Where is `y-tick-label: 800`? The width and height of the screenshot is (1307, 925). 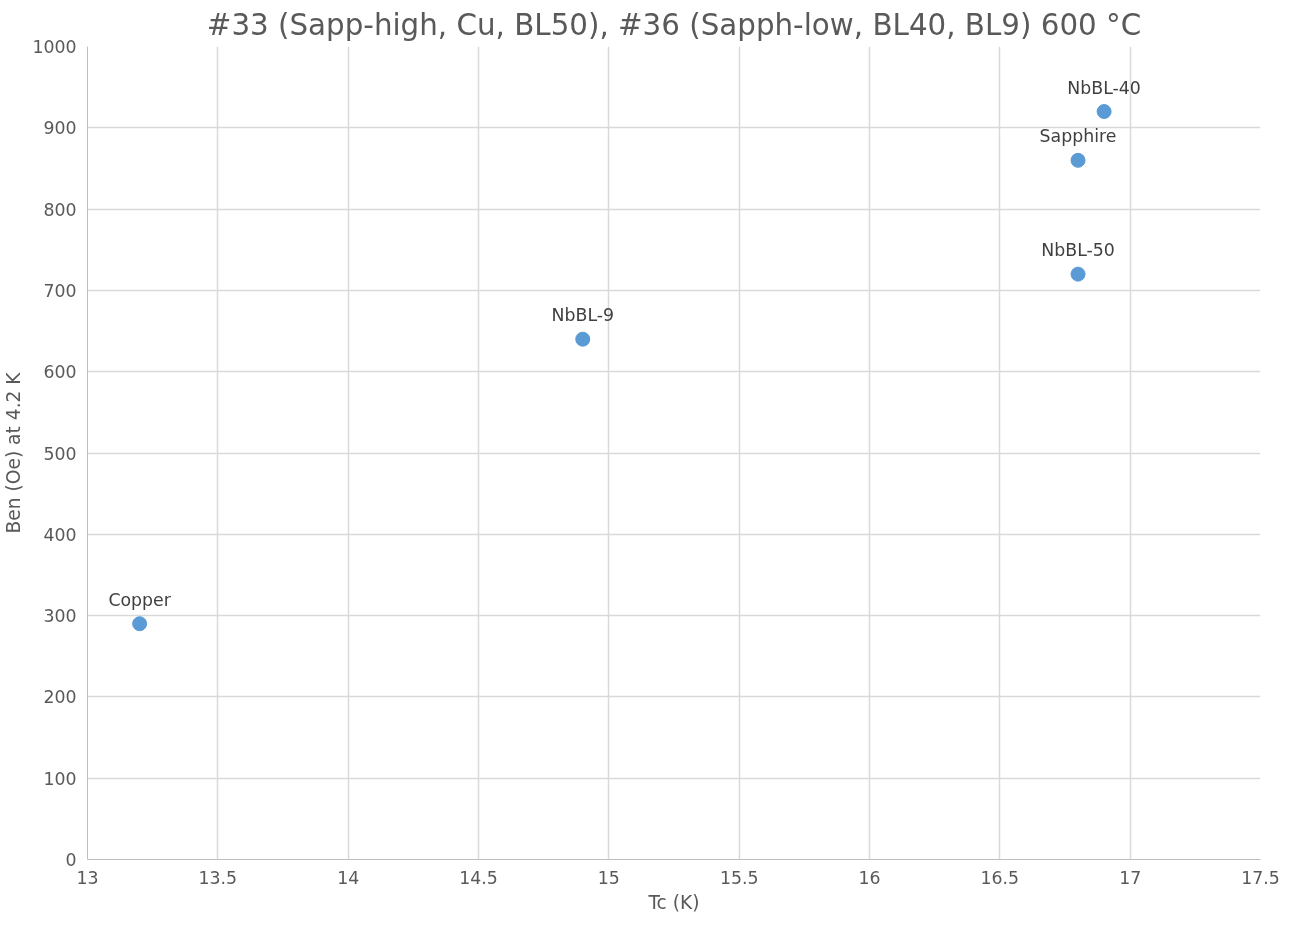 y-tick-label: 800 is located at coordinates (60, 209).